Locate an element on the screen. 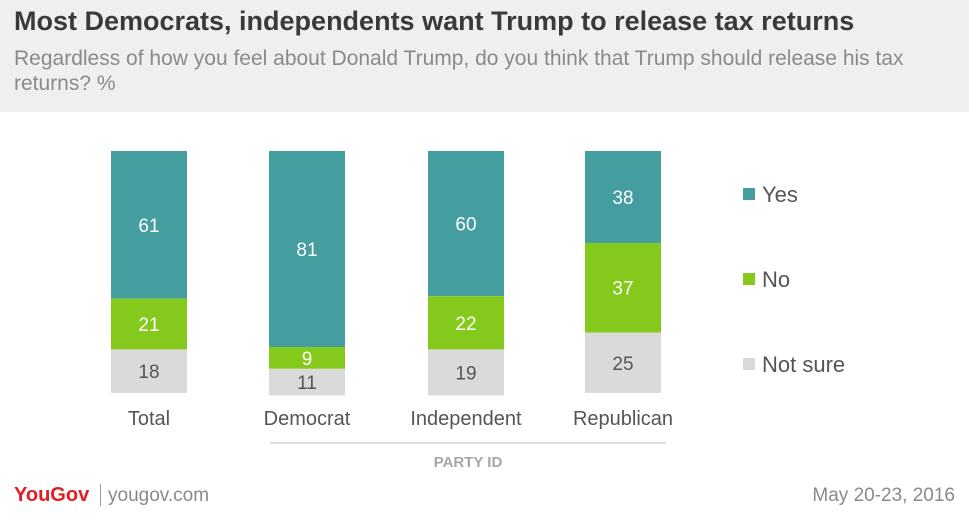 The height and width of the screenshot is (515, 969). legend: Yes No Not sure is located at coordinates (794, 279).